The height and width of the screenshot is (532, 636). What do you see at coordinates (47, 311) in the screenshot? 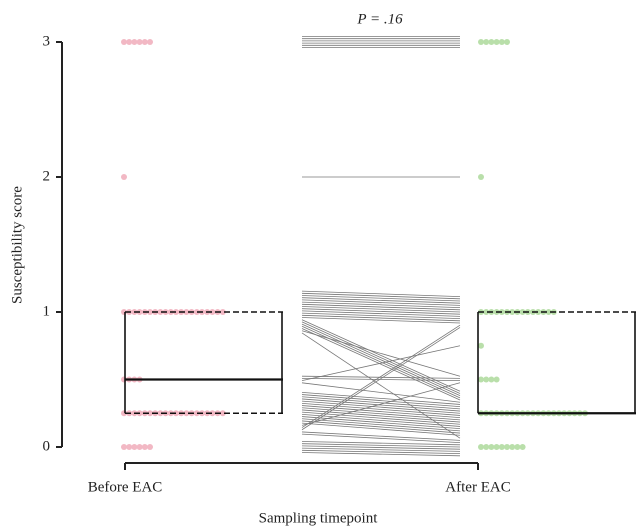
I see `y-tick-label: 1` at bounding box center [47, 311].